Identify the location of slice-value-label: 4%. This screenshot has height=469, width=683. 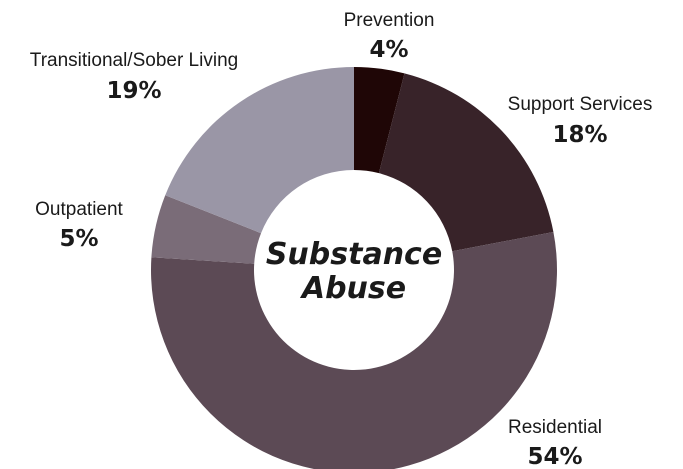
(388, 50).